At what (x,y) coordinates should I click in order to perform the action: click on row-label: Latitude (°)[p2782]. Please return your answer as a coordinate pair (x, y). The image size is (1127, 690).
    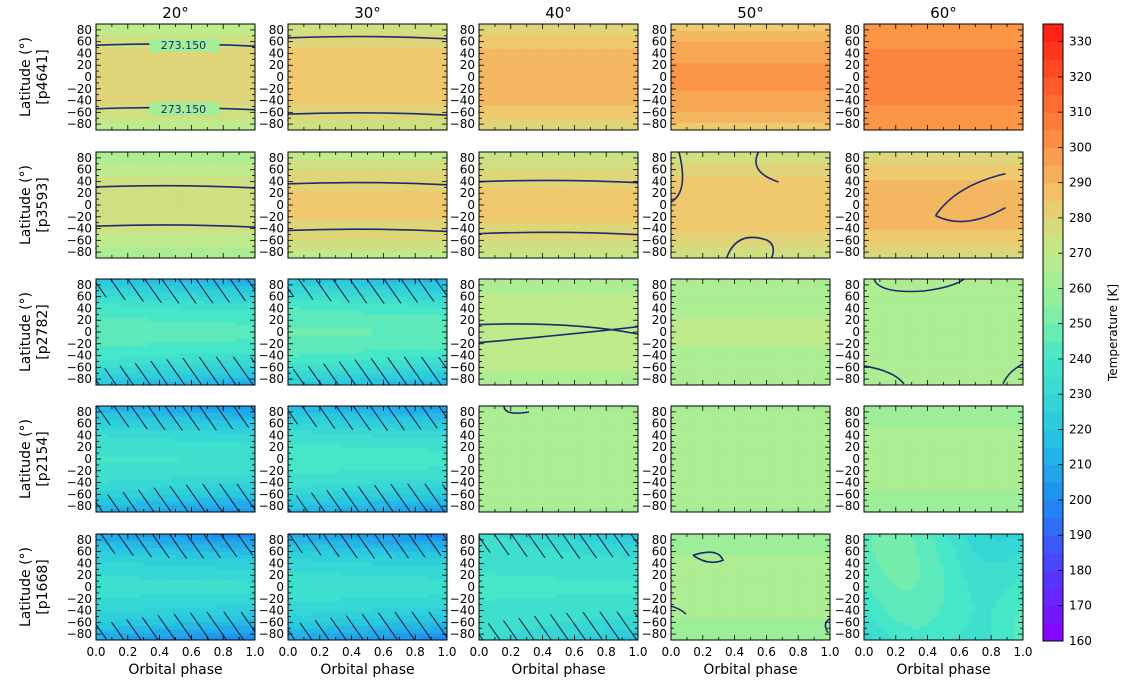
    Looking at the image, I should click on (34, 332).